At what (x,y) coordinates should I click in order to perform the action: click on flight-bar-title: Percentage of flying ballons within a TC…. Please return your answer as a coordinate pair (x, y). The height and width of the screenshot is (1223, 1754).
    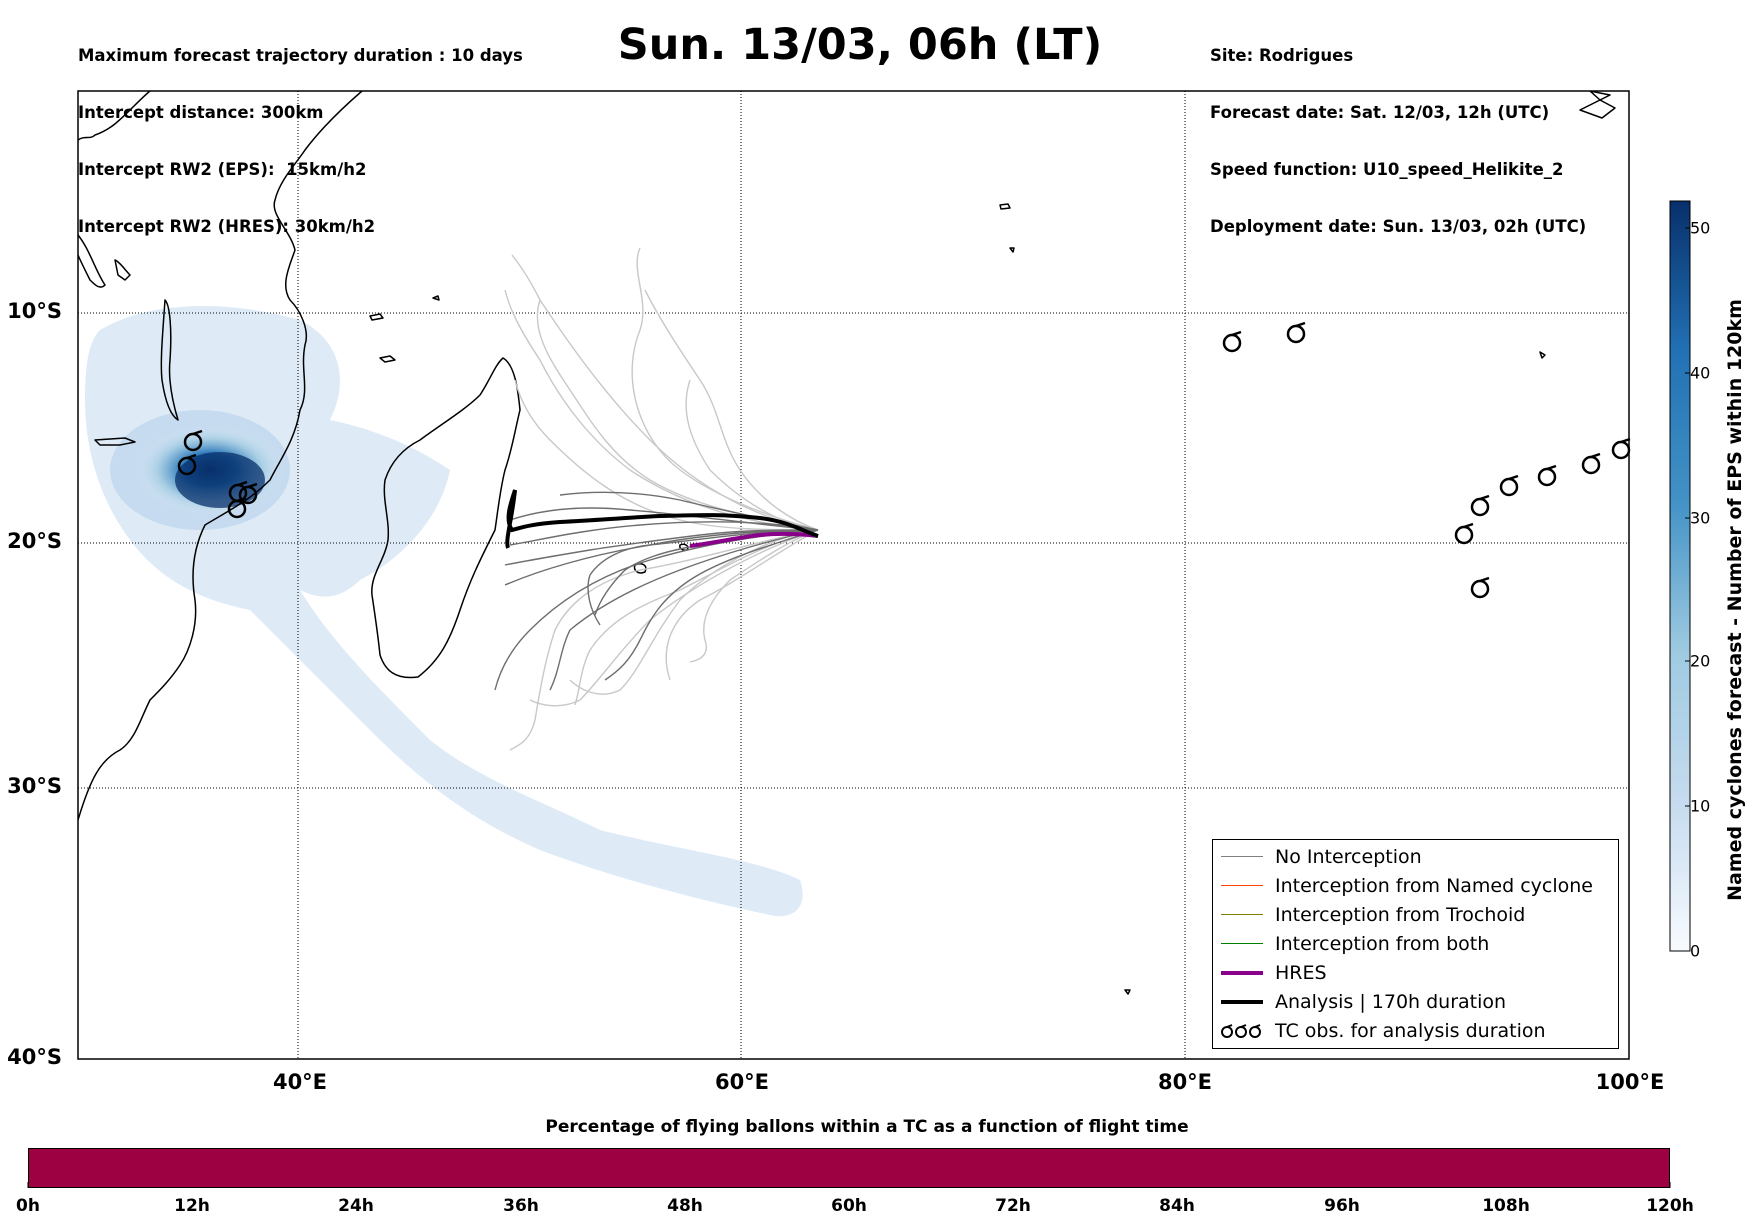
    Looking at the image, I should click on (867, 1127).